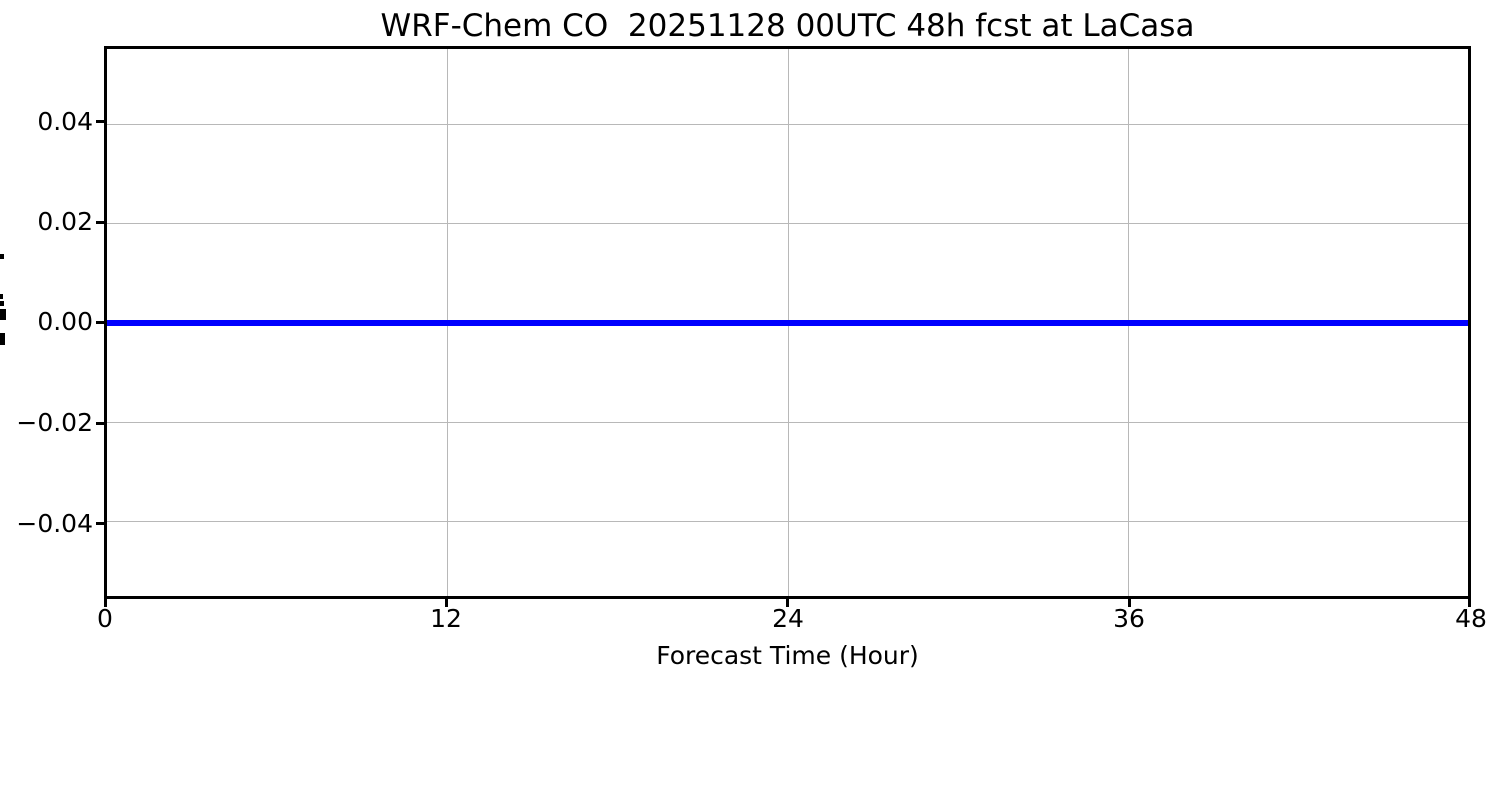 This screenshot has width=1500, height=800. Describe the element at coordinates (100, 523) in the screenshot. I see `y-tick-mark--0.04` at that location.